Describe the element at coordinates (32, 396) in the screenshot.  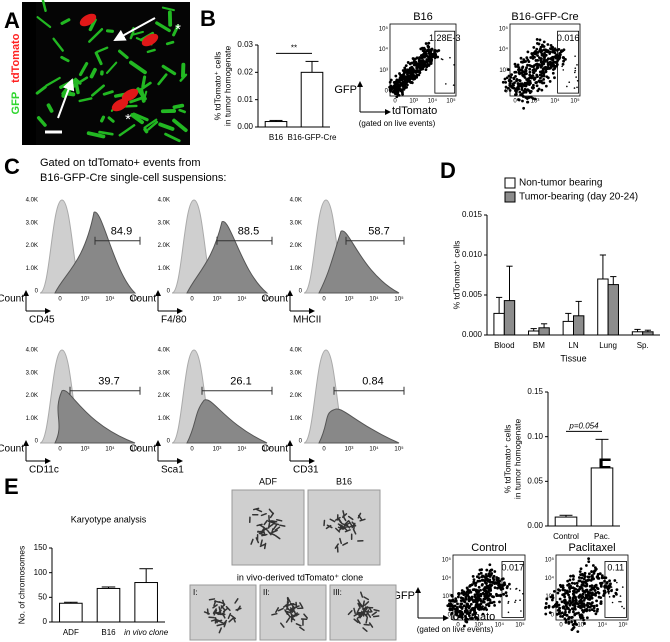
I see `y-tick-label: 2.0K` at that location.